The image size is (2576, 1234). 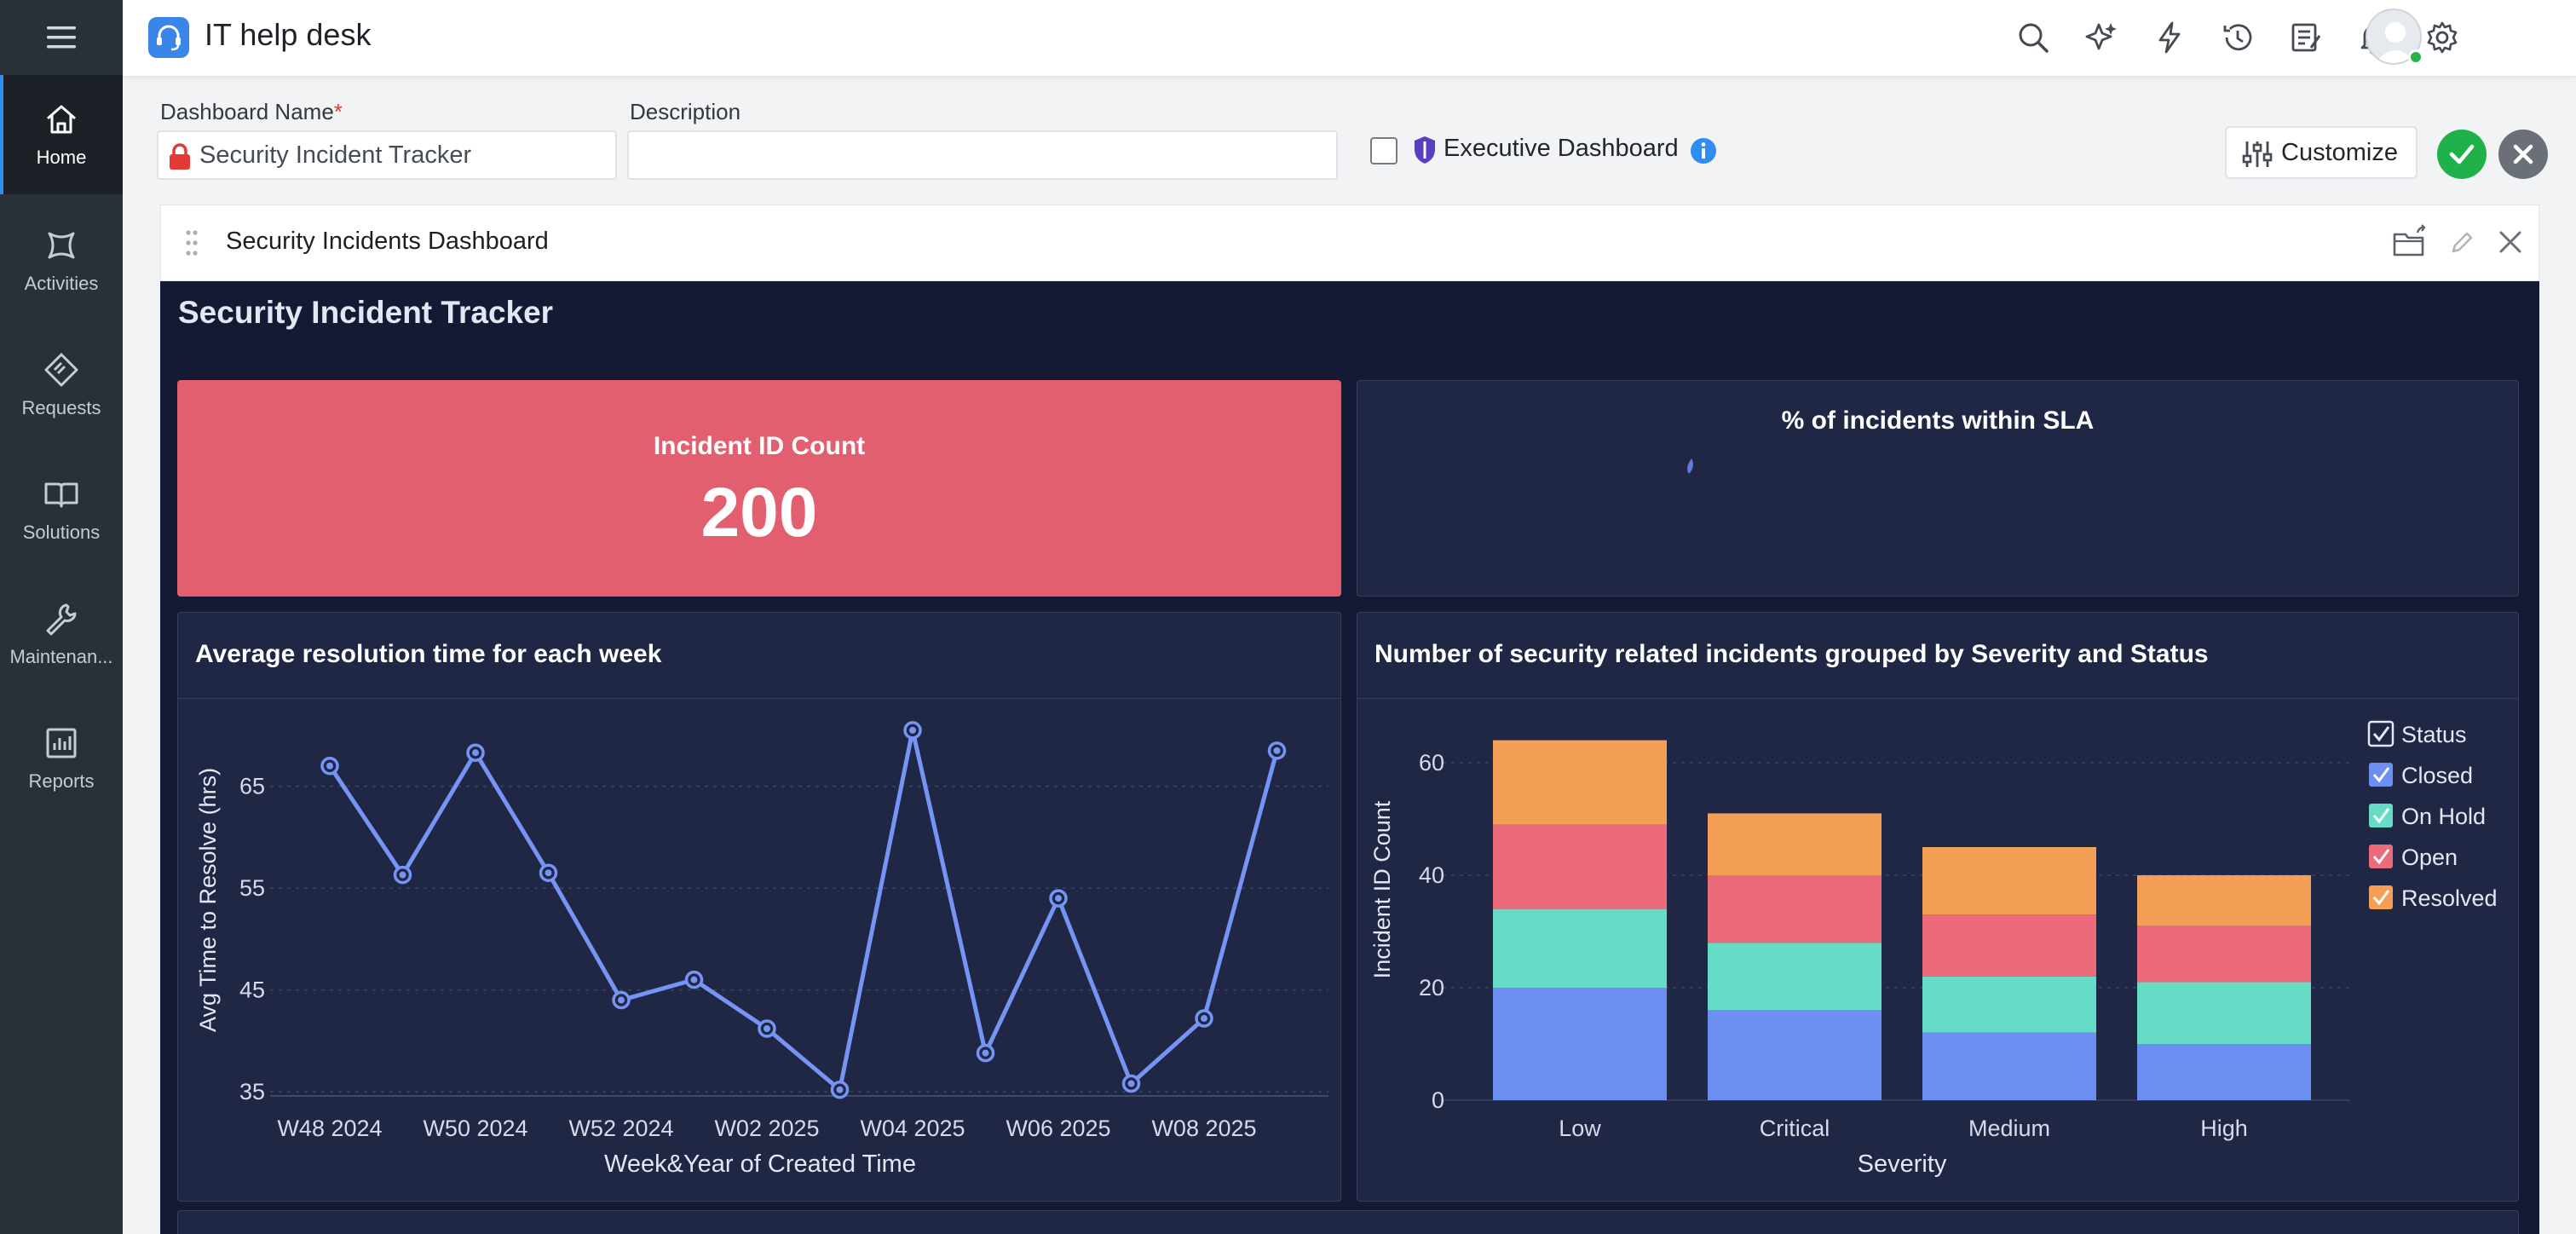 I want to click on dashboard-name-value: Security Incident Tracker, so click(x=335, y=155).